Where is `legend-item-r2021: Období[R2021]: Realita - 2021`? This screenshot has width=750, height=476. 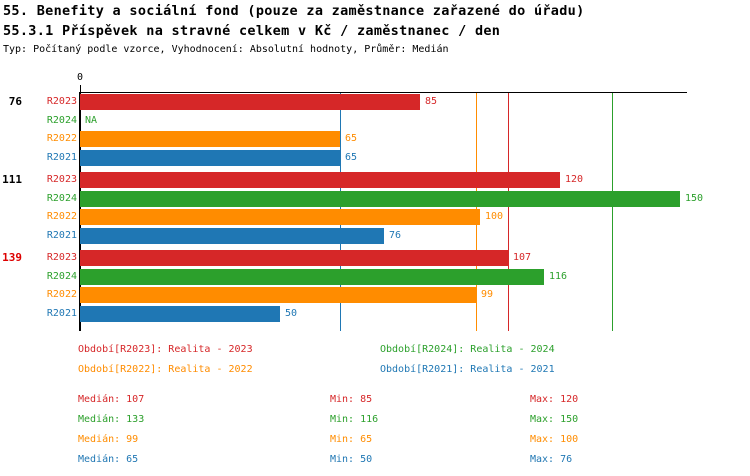 legend-item-r2021: Období[R2021]: Realita - 2021 is located at coordinates (467, 369).